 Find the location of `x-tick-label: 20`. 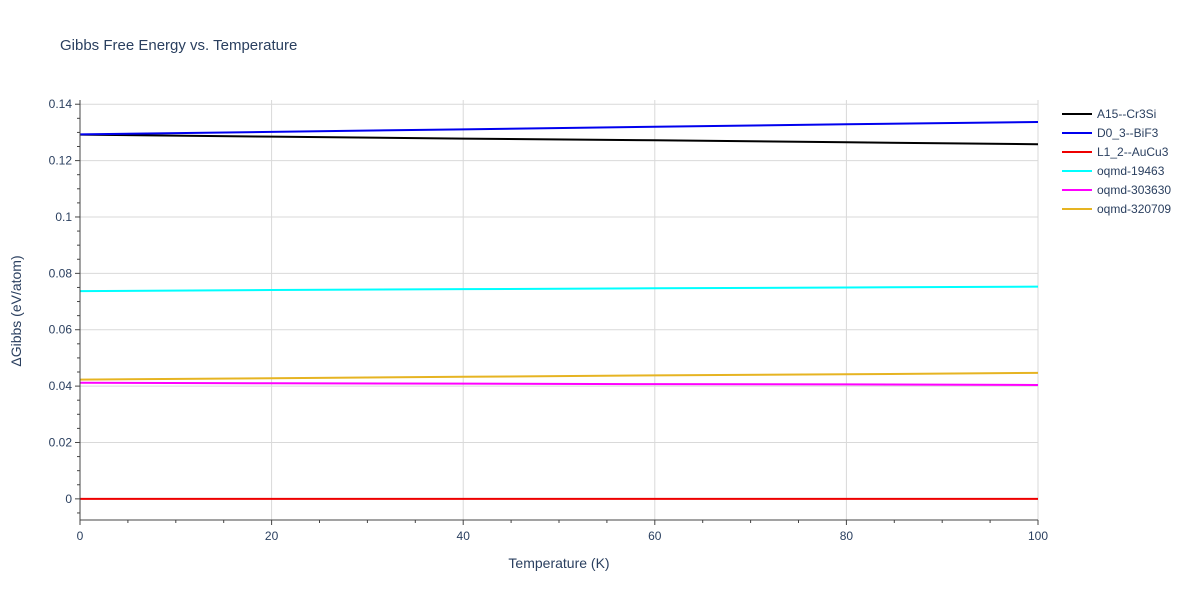

x-tick-label: 20 is located at coordinates (272, 536).